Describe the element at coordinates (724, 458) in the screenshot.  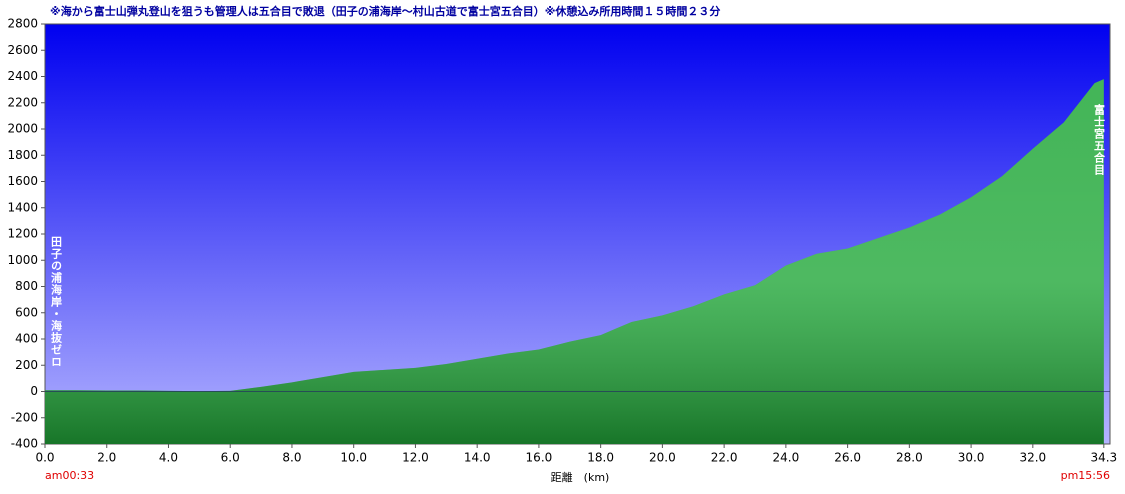
I see `x-tick-label: 22.0` at that location.